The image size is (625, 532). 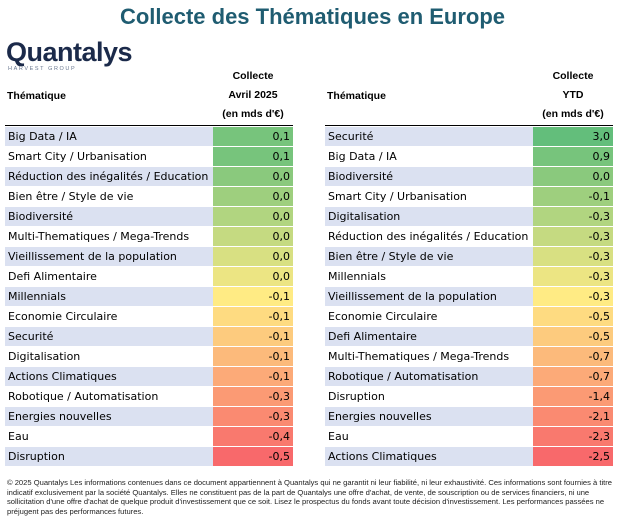 What do you see at coordinates (429, 396) in the screenshot?
I see `right-theme-label: Disruption` at bounding box center [429, 396].